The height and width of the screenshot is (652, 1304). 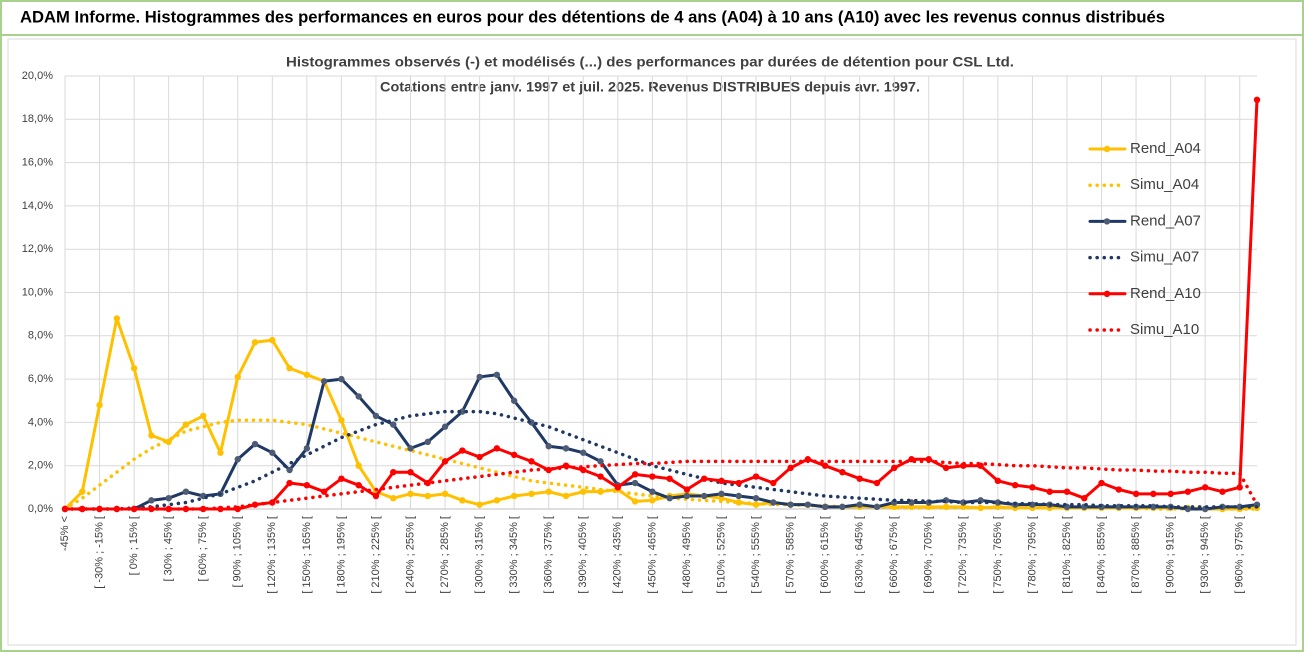 What do you see at coordinates (583, 555) in the screenshot?
I see `x-tick-label: [ 390% ; 405% [` at bounding box center [583, 555].